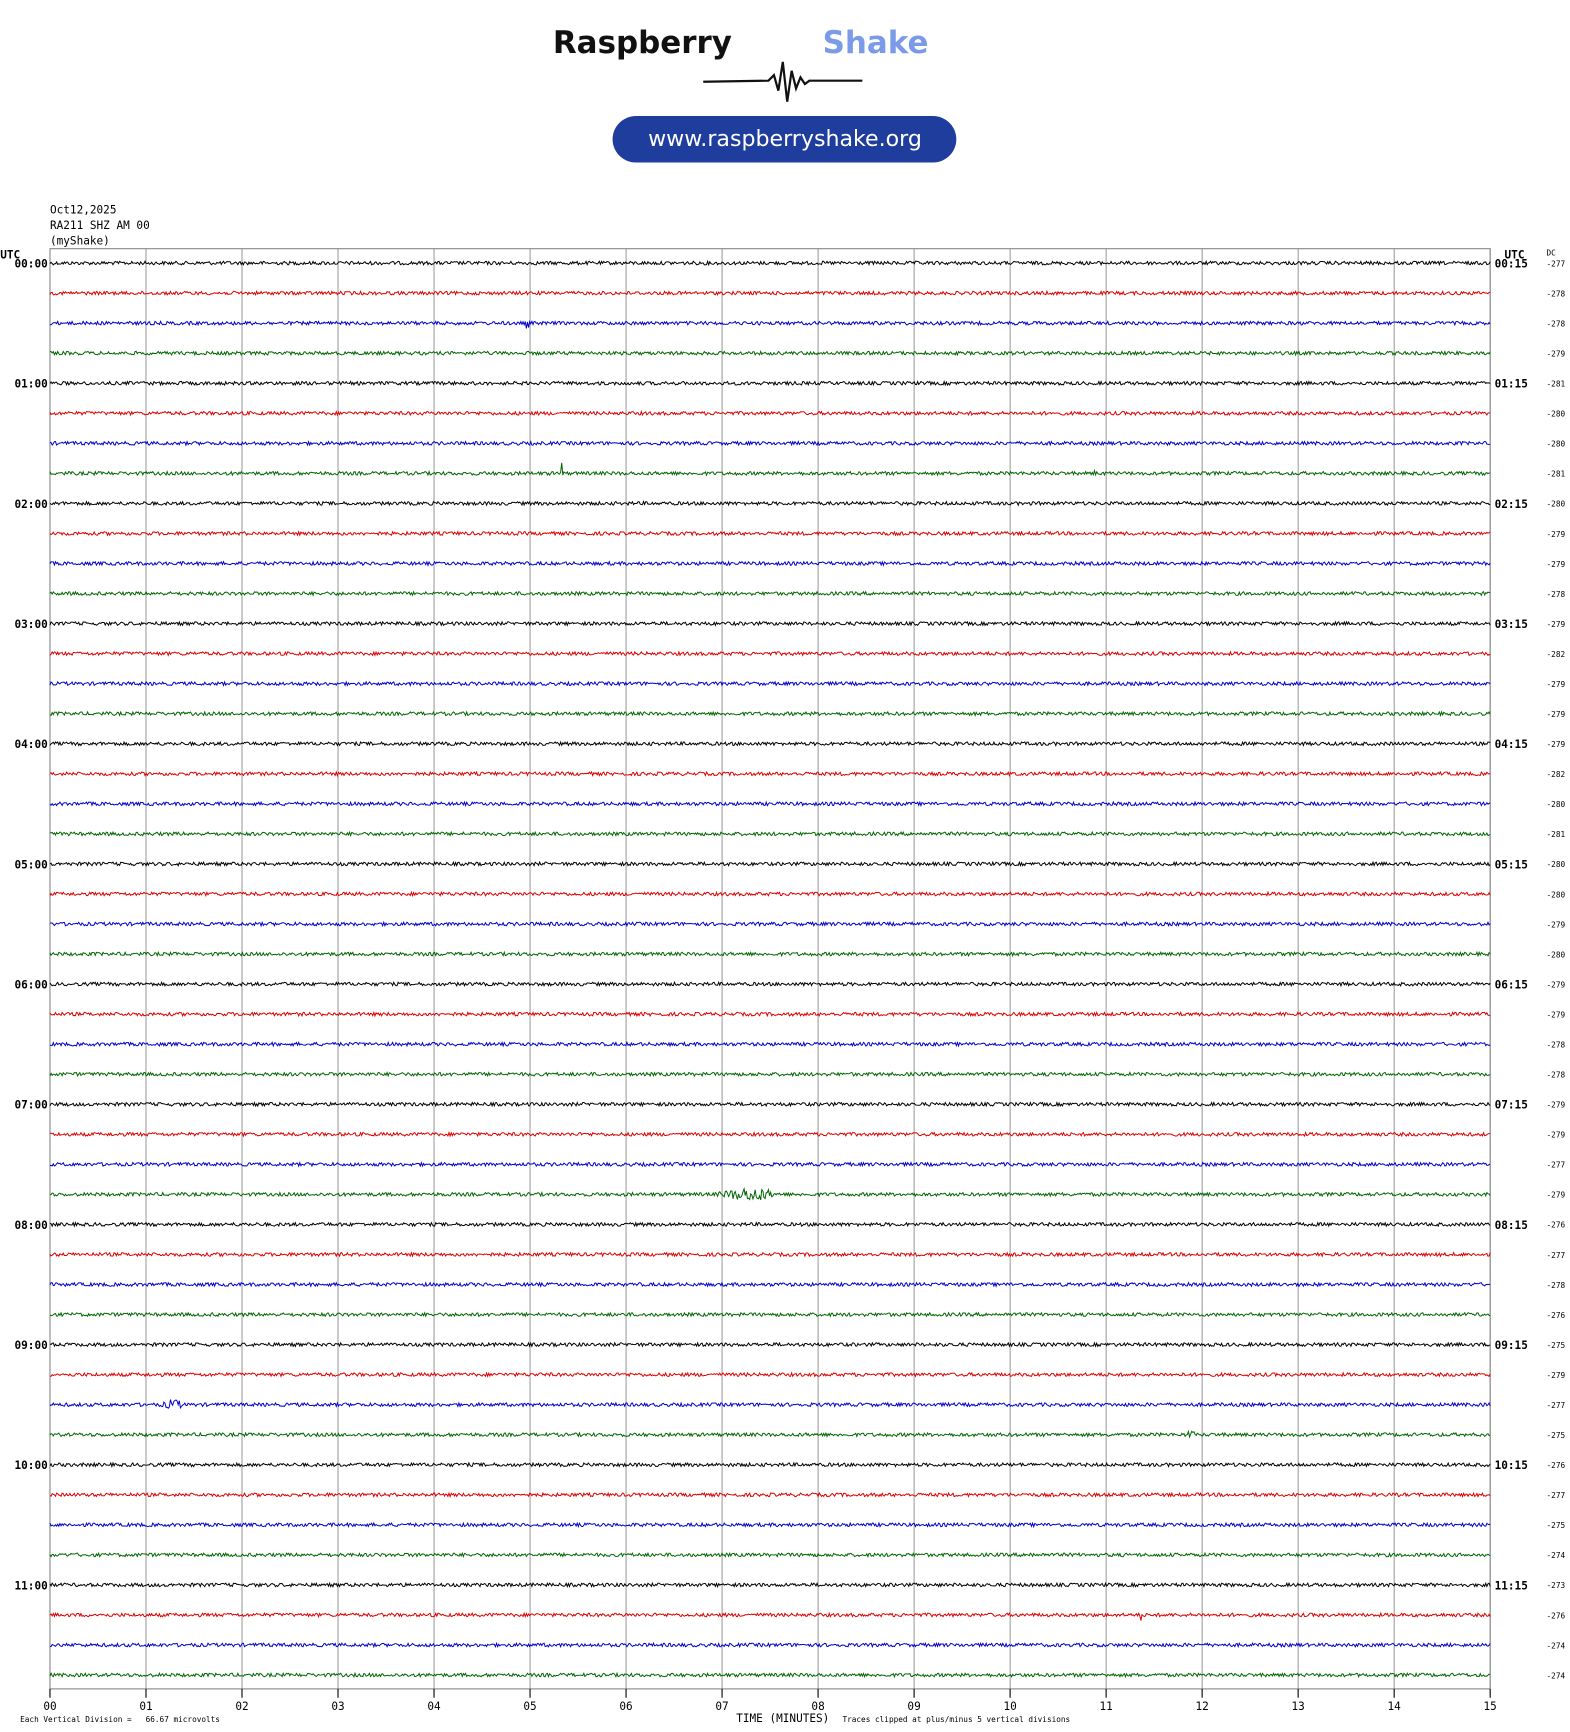  I want to click on row-label: 11:00, so click(31, 1585).